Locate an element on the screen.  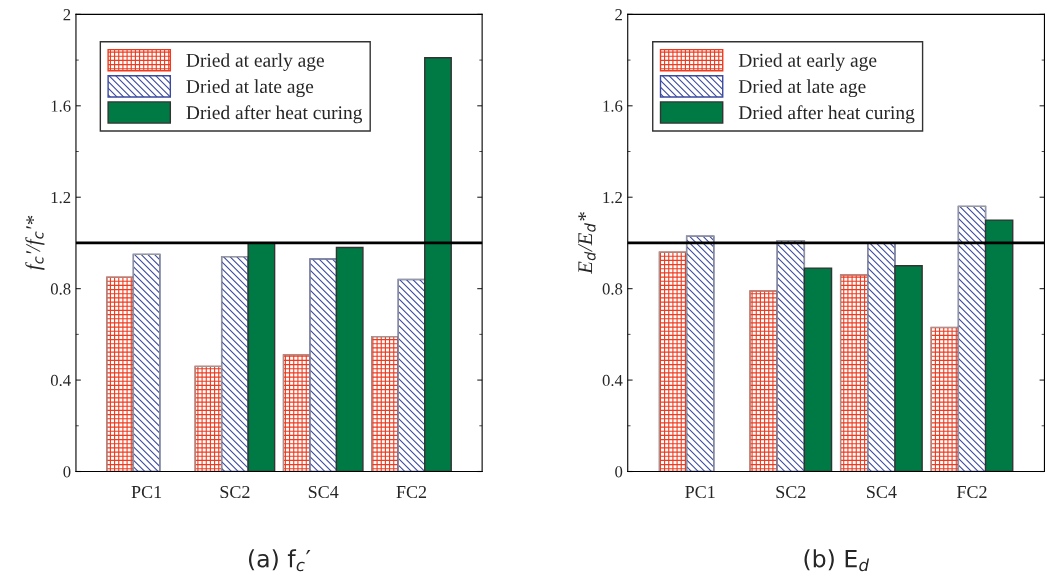
text: (b) E$_{d}$ is located at coordinates (837, 560).